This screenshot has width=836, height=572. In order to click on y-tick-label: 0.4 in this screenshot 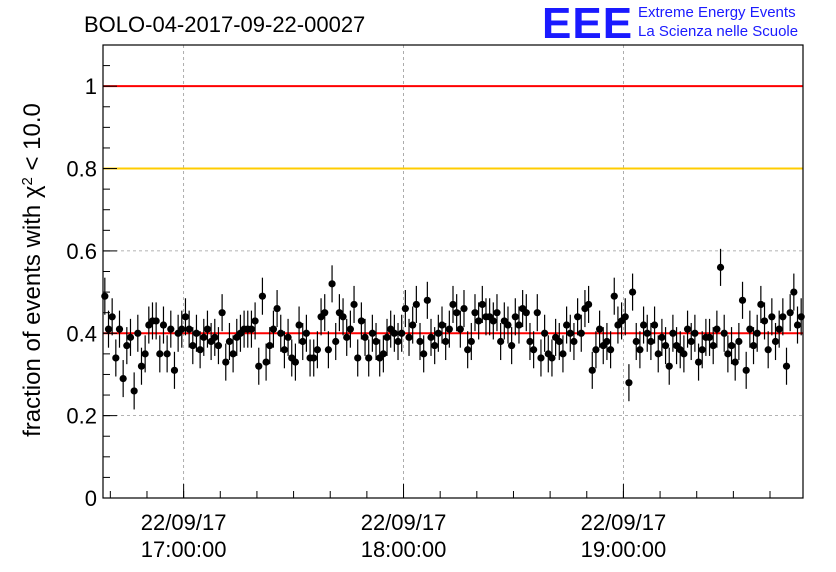, I will do `click(81, 333)`.